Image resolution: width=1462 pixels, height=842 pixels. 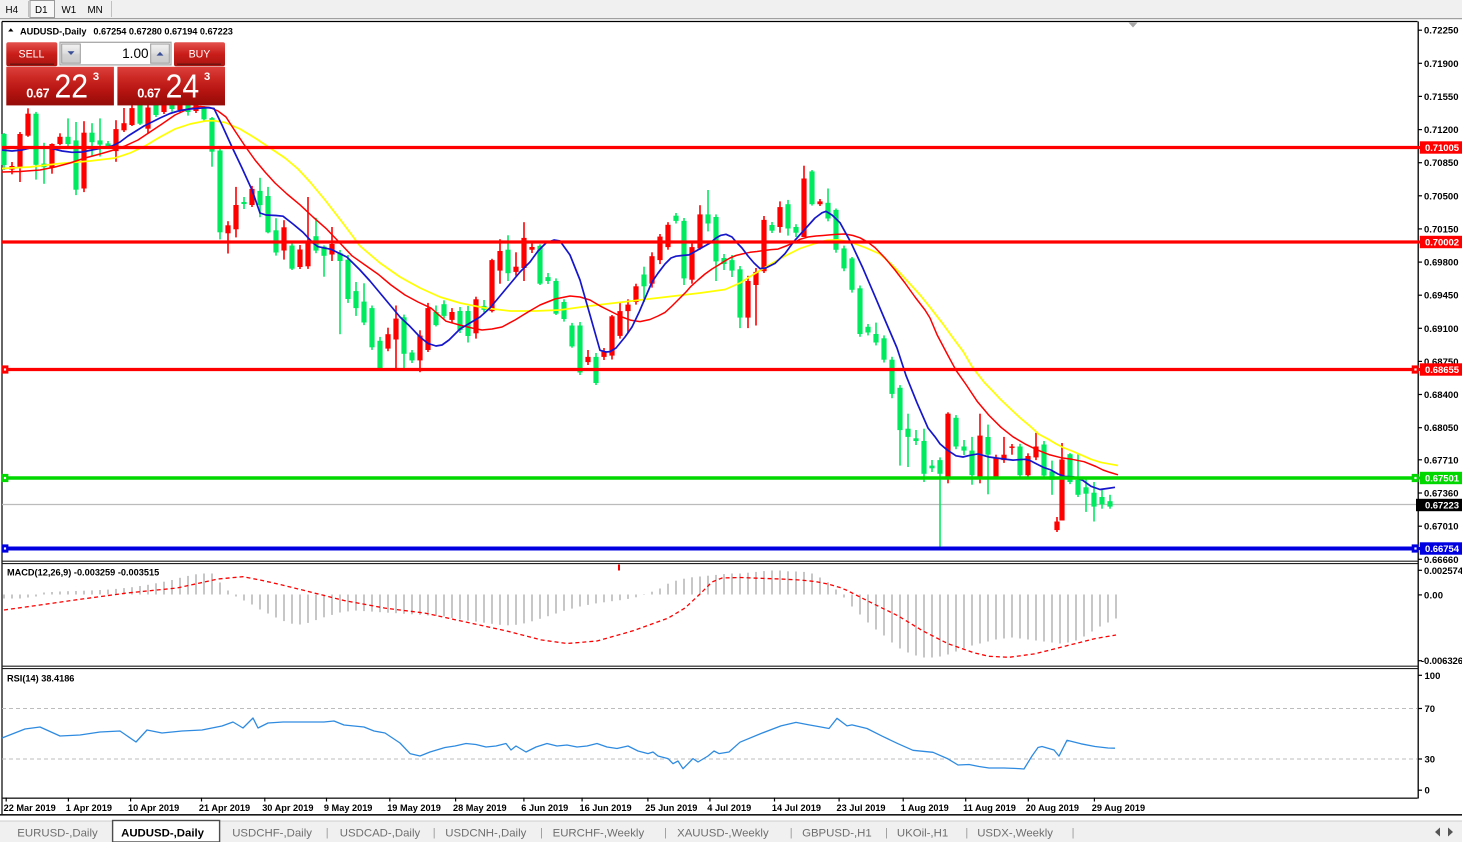 What do you see at coordinates (922, 833) in the screenshot?
I see `svg-text: UKOil-,H1` at bounding box center [922, 833].